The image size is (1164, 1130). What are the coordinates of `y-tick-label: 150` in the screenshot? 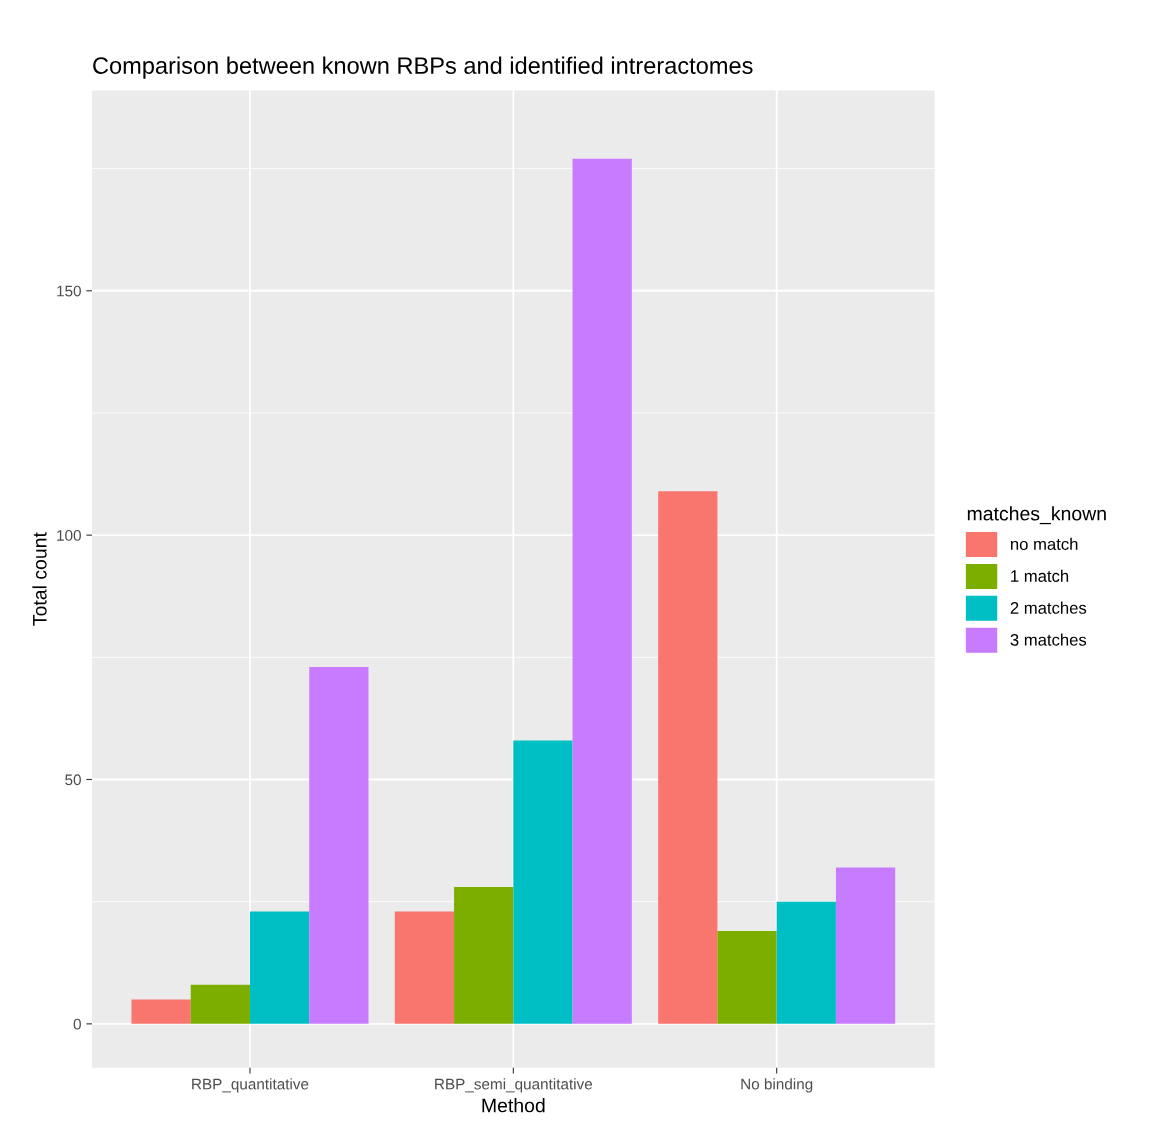 It's located at (69, 291).